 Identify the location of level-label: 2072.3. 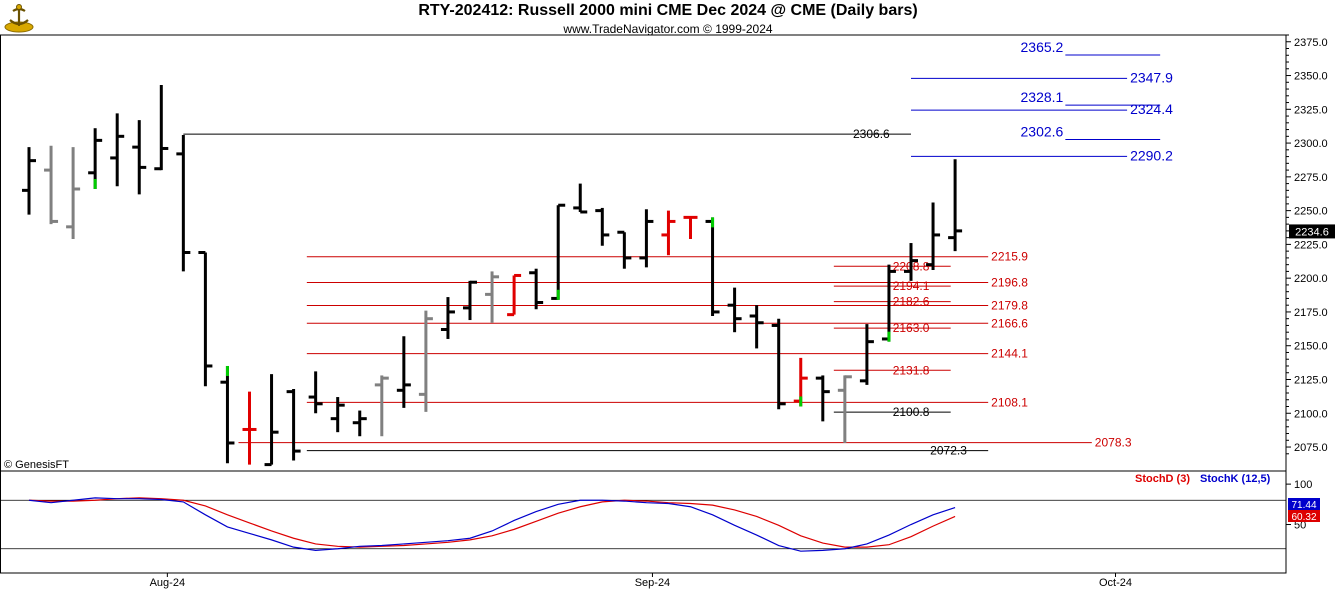
(948, 451).